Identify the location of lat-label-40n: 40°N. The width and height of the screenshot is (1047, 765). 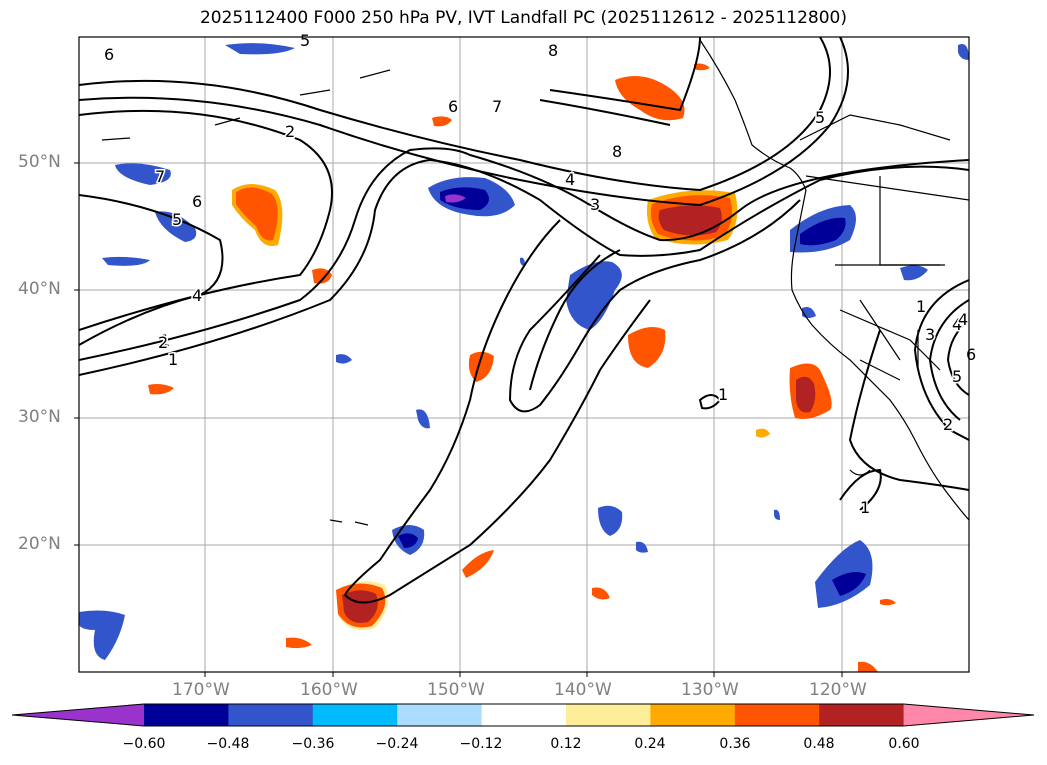
(39, 289).